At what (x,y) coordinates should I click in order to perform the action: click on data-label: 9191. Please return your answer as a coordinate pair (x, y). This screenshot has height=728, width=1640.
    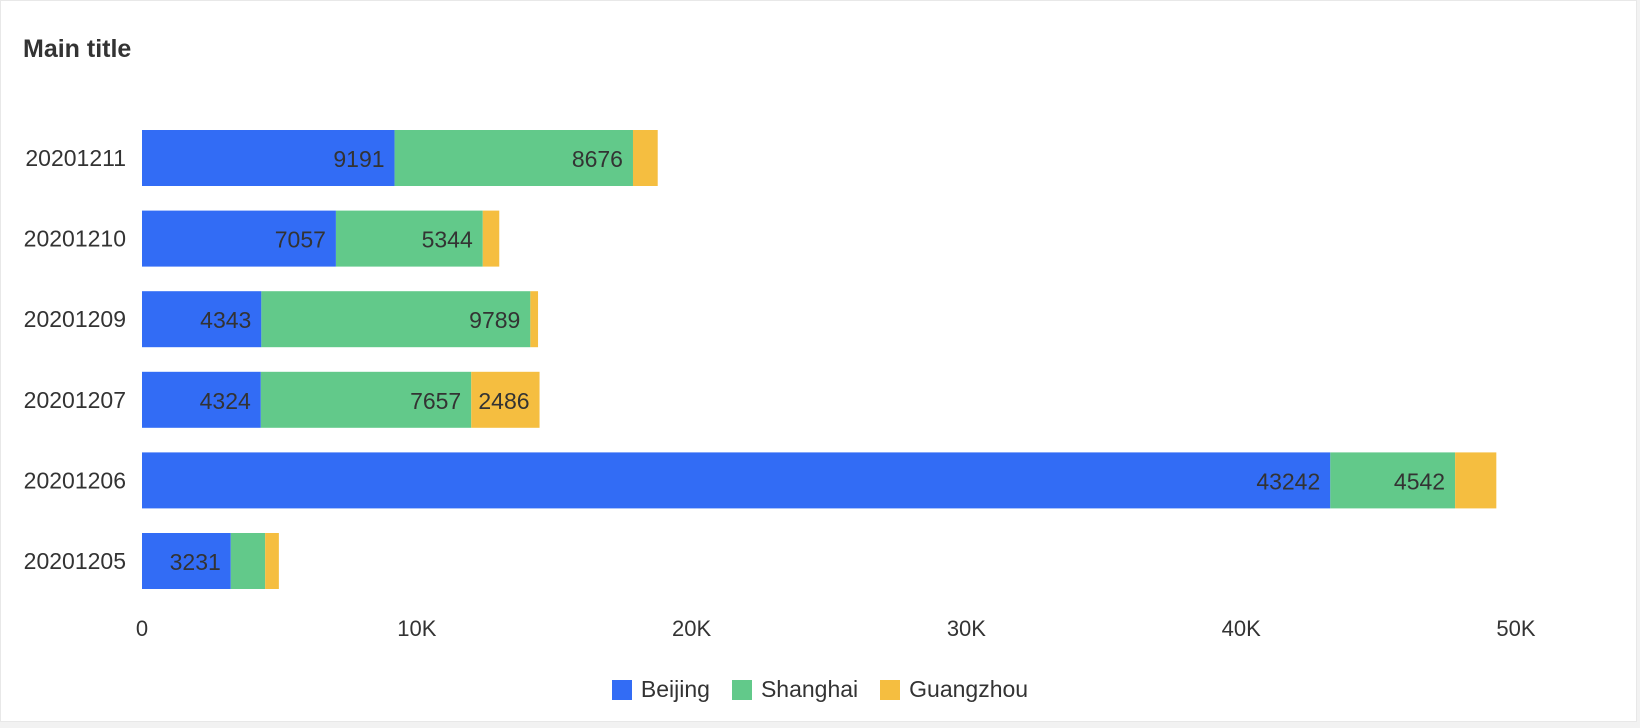
    Looking at the image, I should click on (358, 159).